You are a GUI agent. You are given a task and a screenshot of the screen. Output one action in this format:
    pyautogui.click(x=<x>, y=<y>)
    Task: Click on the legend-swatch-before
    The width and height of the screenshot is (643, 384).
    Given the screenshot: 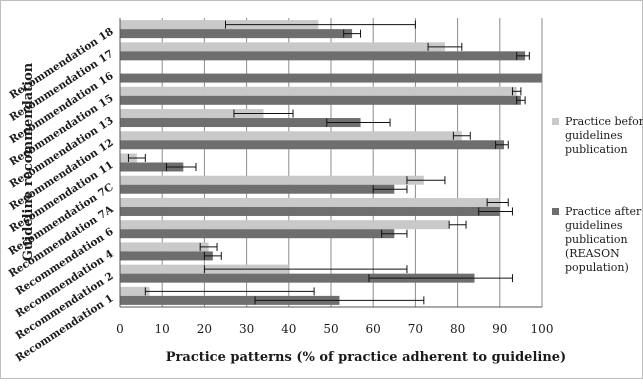 What is the action you would take?
    pyautogui.click(x=555, y=121)
    